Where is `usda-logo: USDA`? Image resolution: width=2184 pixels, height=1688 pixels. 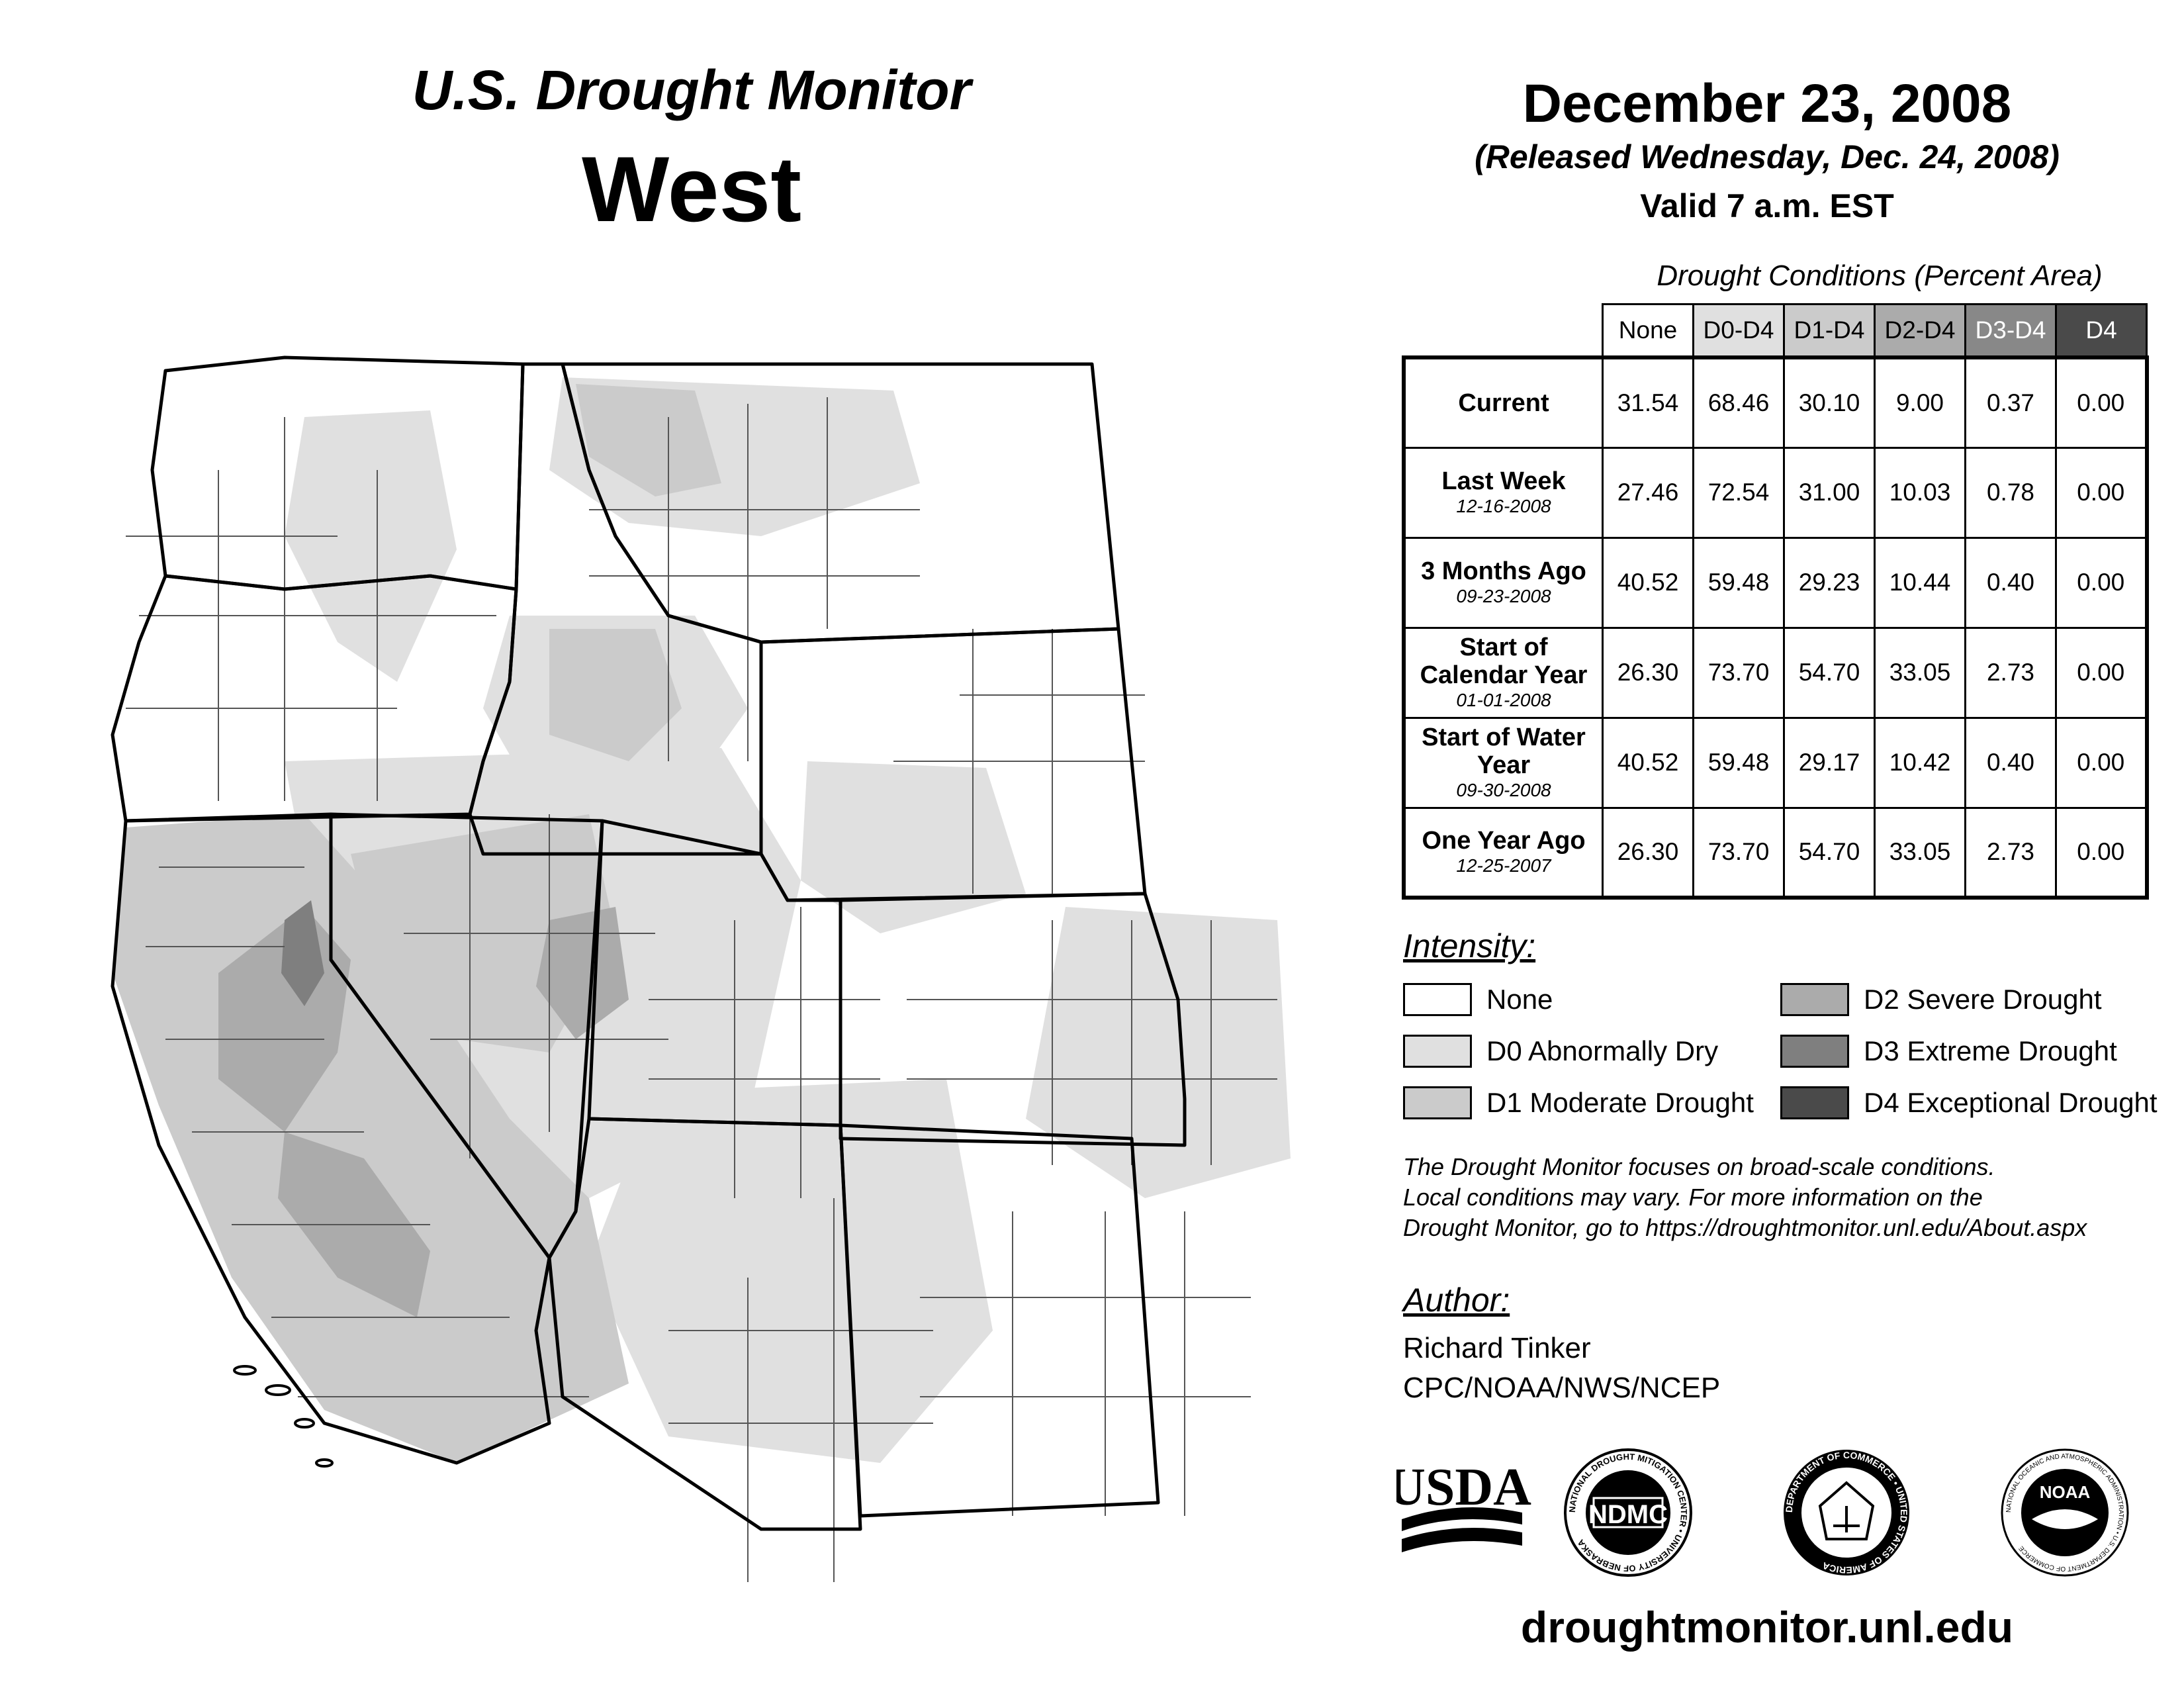
usda-logo: USDA is located at coordinates (1464, 1505).